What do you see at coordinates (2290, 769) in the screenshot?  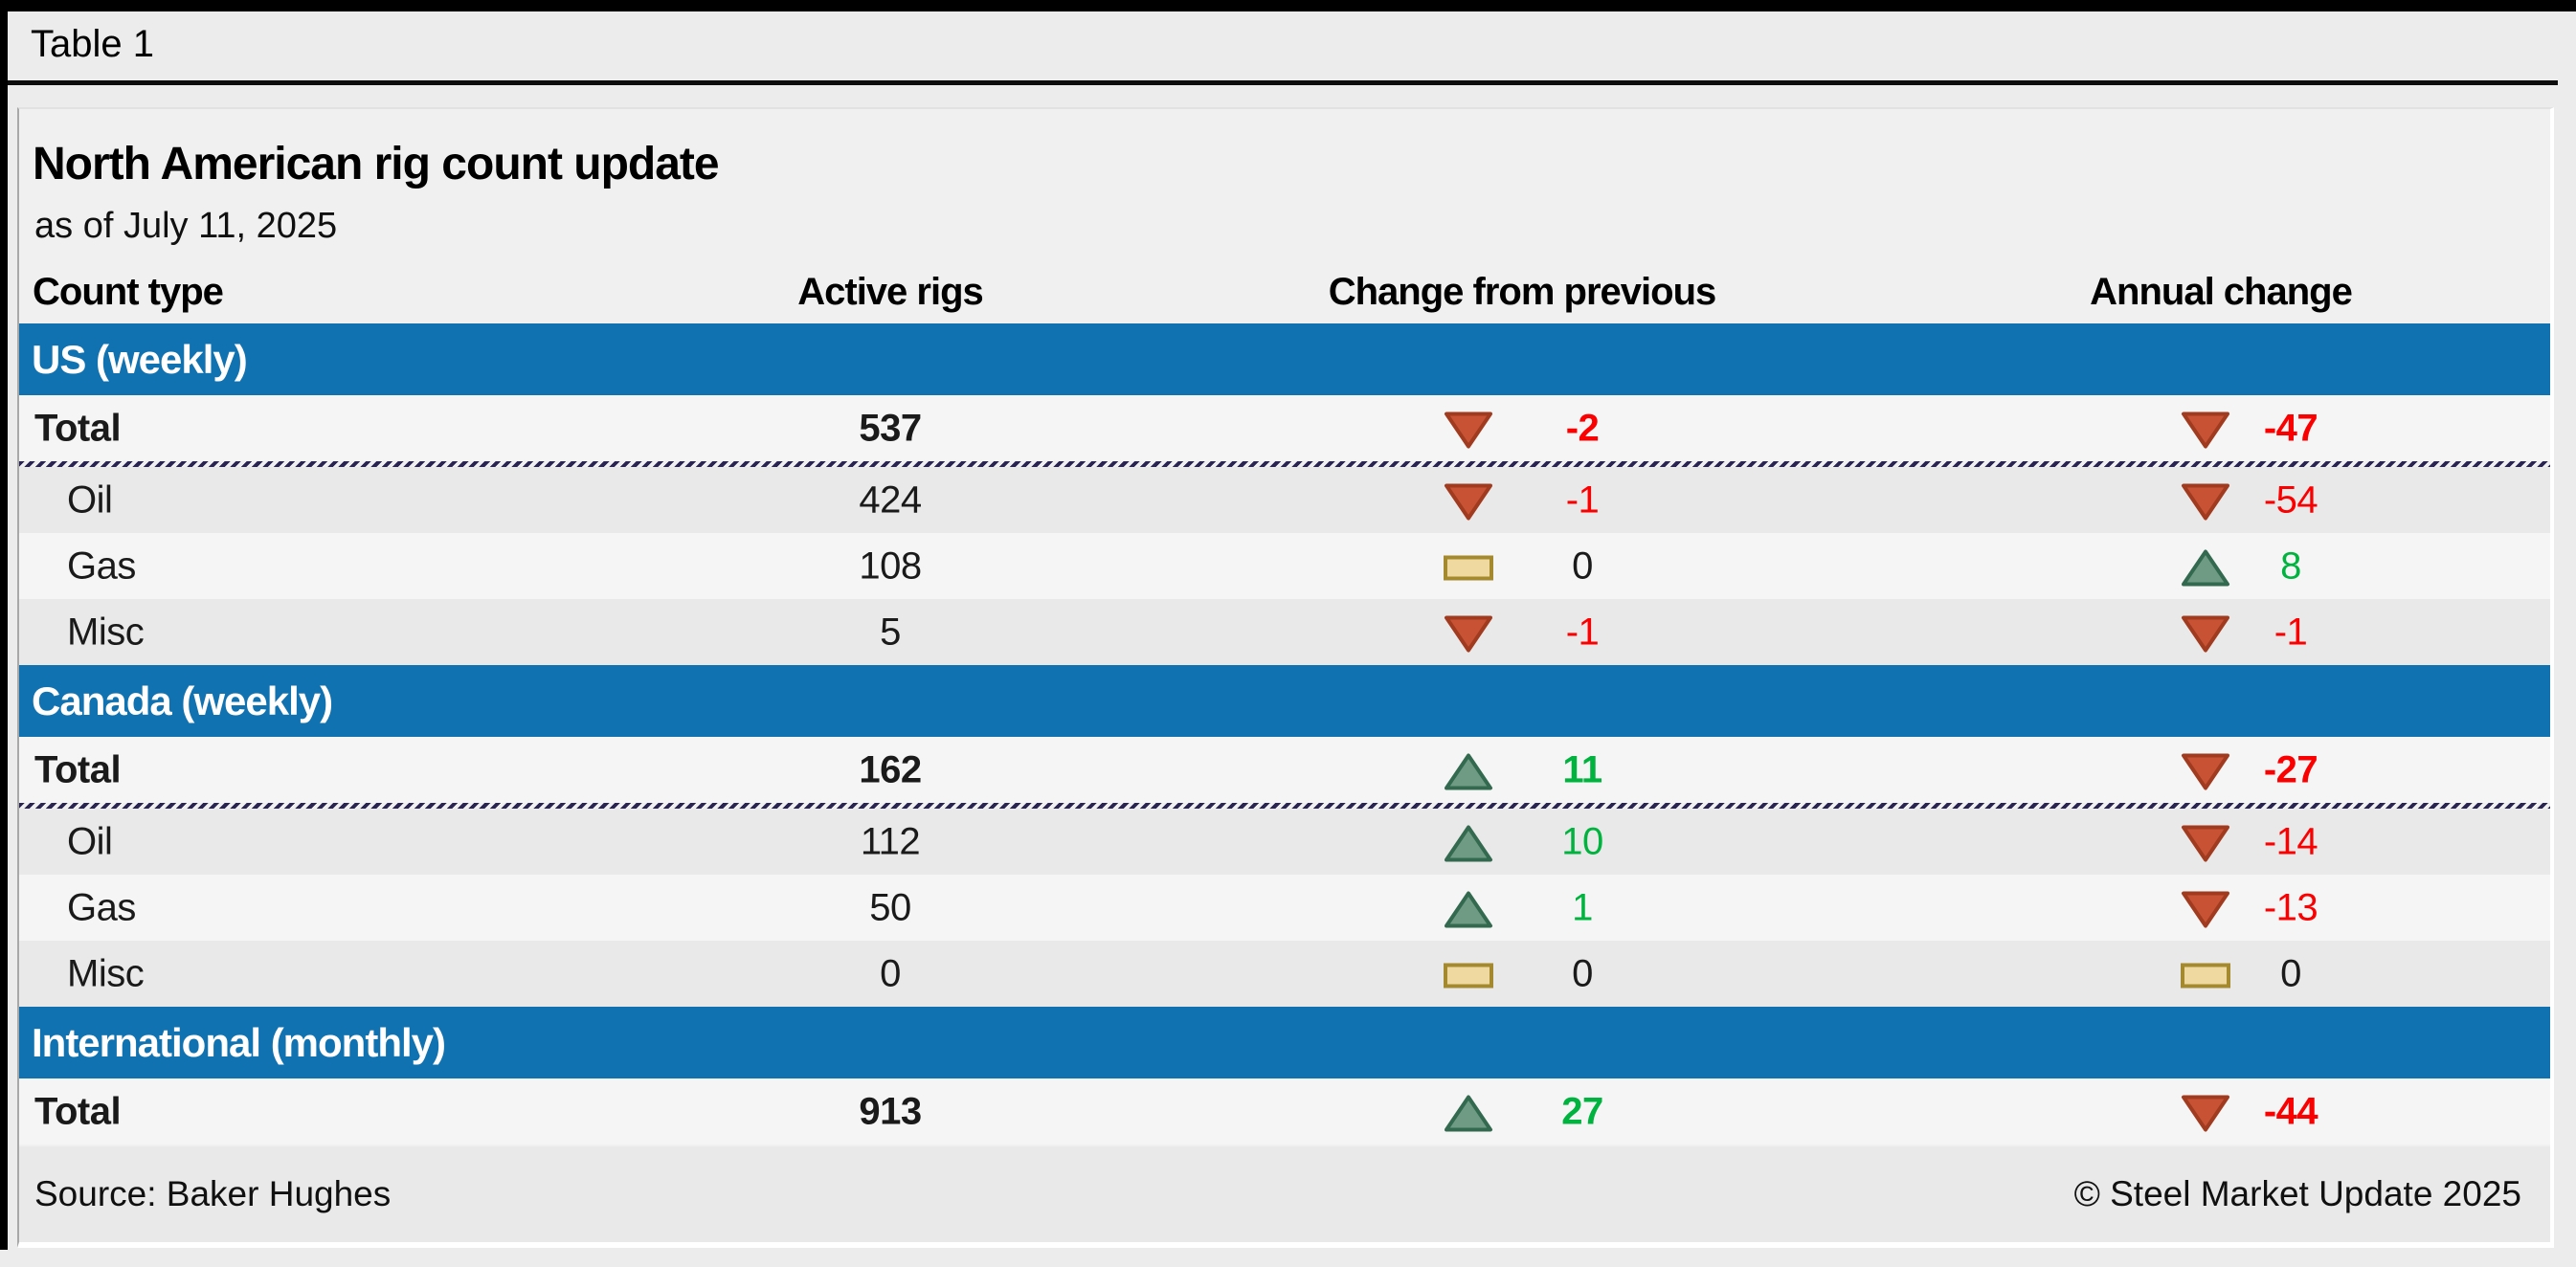 I see `annual-change-value: -27` at bounding box center [2290, 769].